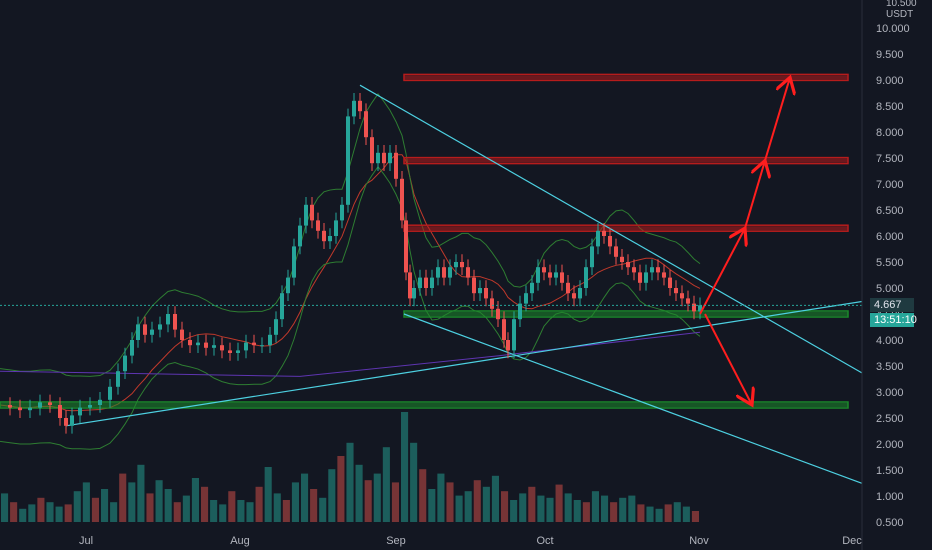 Image resolution: width=932 pixels, height=550 pixels. I want to click on y-tick-label: 7.000, so click(890, 185).